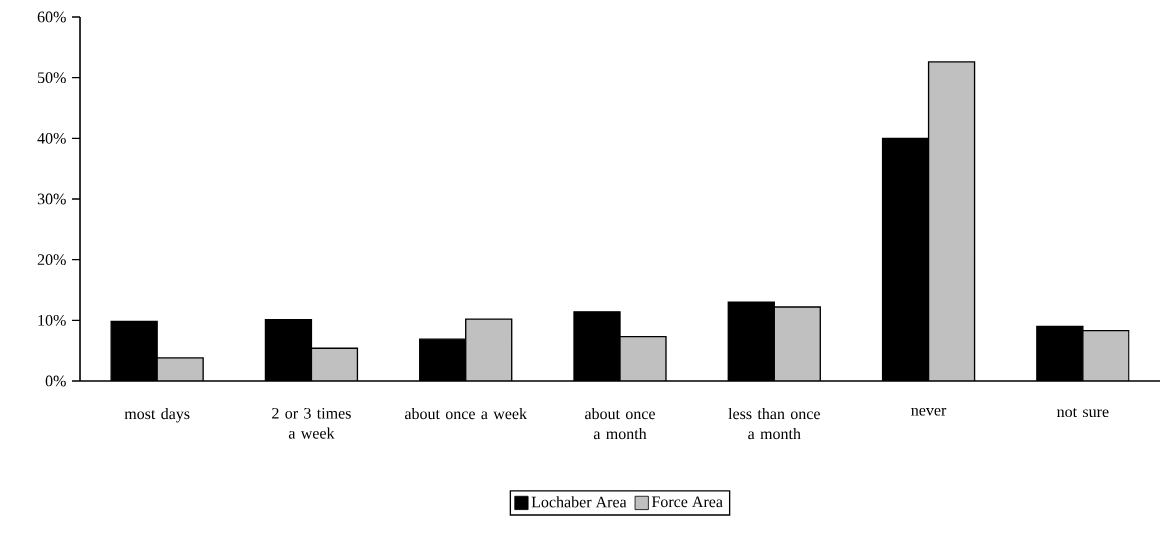 The image size is (1163, 541). Describe the element at coordinates (51, 17) in the screenshot. I see `y-tick-label: 60%` at that location.